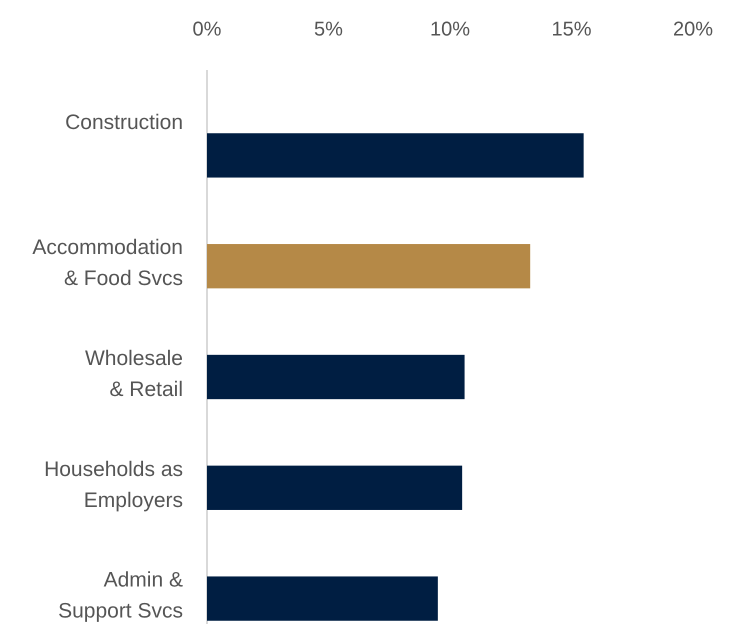 The height and width of the screenshot is (632, 731). What do you see at coordinates (571, 29) in the screenshot?
I see `x-tick-label: 15%` at bounding box center [571, 29].